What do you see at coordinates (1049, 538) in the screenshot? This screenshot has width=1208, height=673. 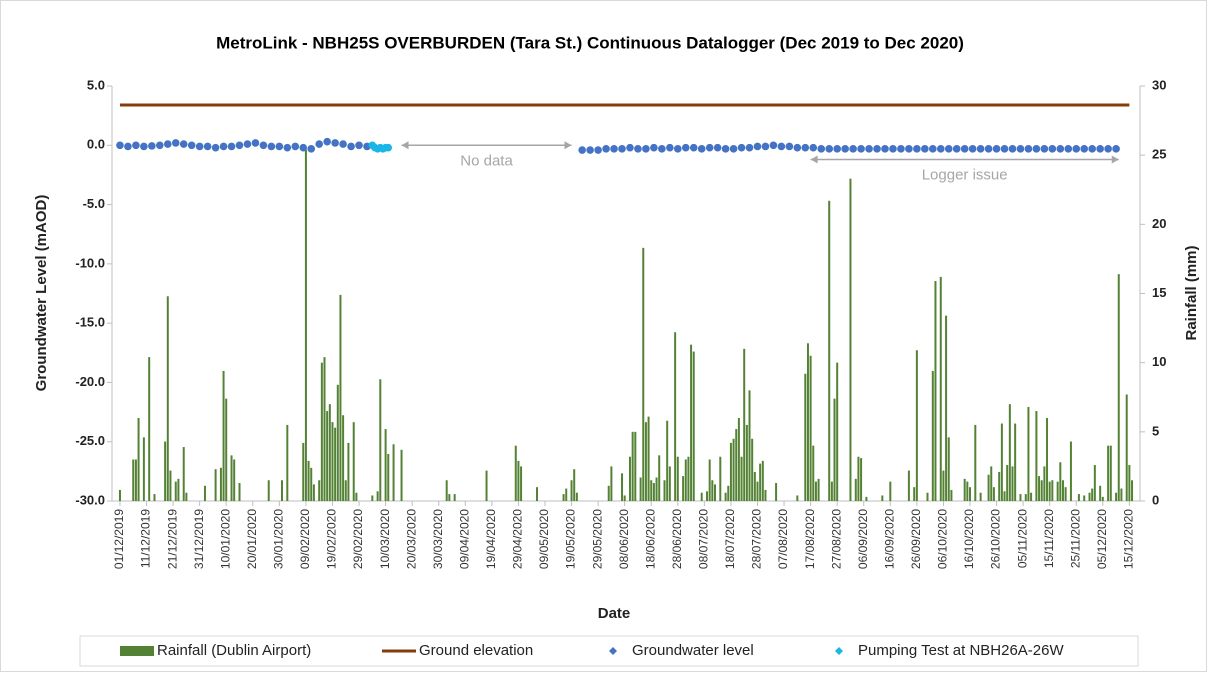 I see `x-tick-label: 15/11/2020` at bounding box center [1049, 538].